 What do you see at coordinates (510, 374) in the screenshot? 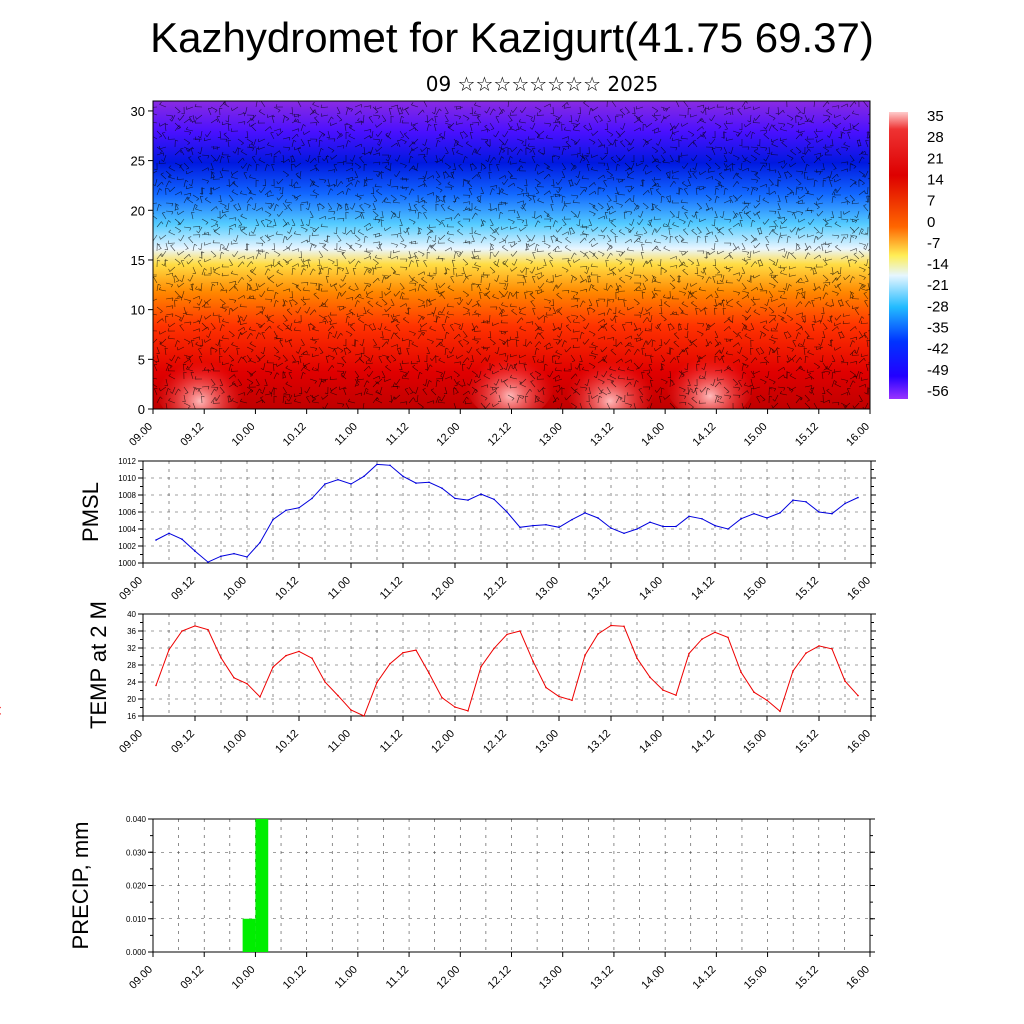
I see `hot-core` at bounding box center [510, 374].